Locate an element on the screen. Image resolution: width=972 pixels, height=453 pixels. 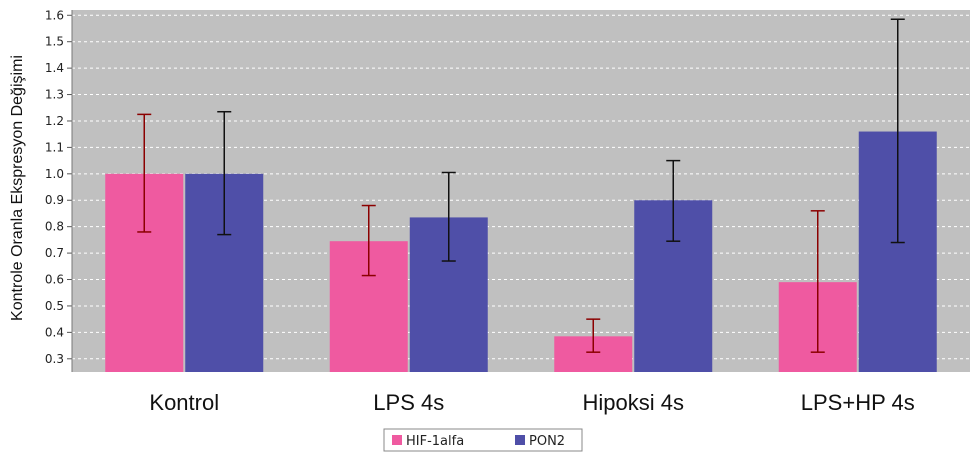
y-tick-label: 1.6 is located at coordinates (54, 15).